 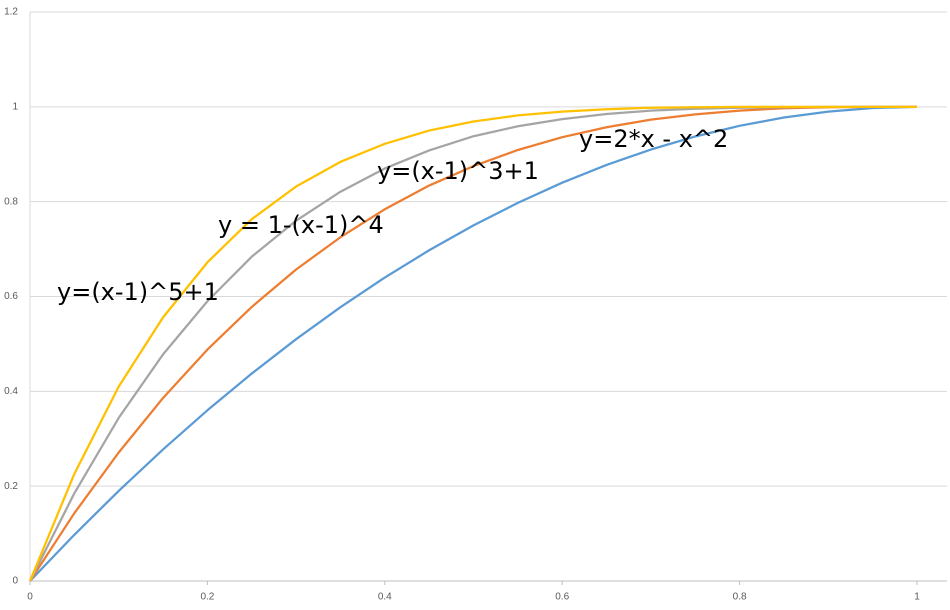 I want to click on x-tick-label: 0.2, so click(x=207, y=597).